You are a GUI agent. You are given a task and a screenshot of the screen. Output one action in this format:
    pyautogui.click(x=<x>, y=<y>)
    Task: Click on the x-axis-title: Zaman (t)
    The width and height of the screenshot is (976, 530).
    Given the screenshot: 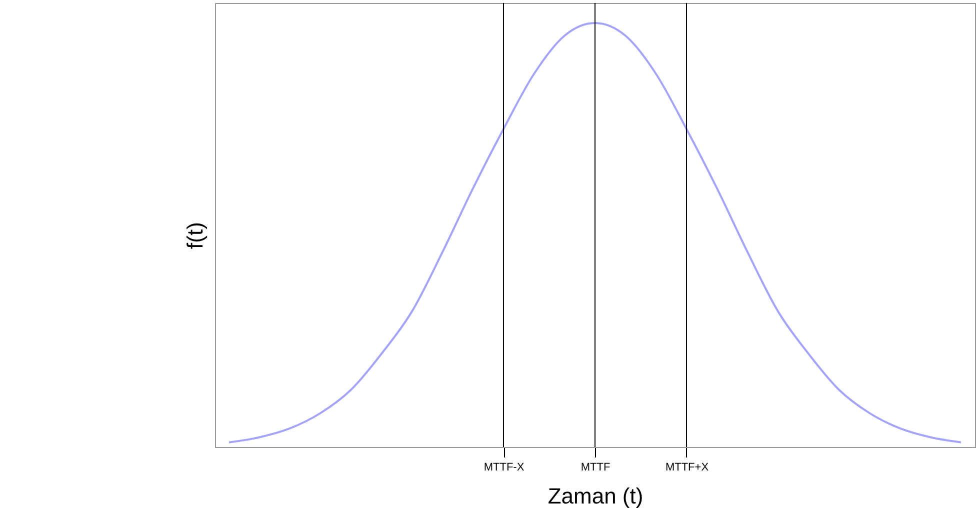 What is the action you would take?
    pyautogui.click(x=596, y=496)
    